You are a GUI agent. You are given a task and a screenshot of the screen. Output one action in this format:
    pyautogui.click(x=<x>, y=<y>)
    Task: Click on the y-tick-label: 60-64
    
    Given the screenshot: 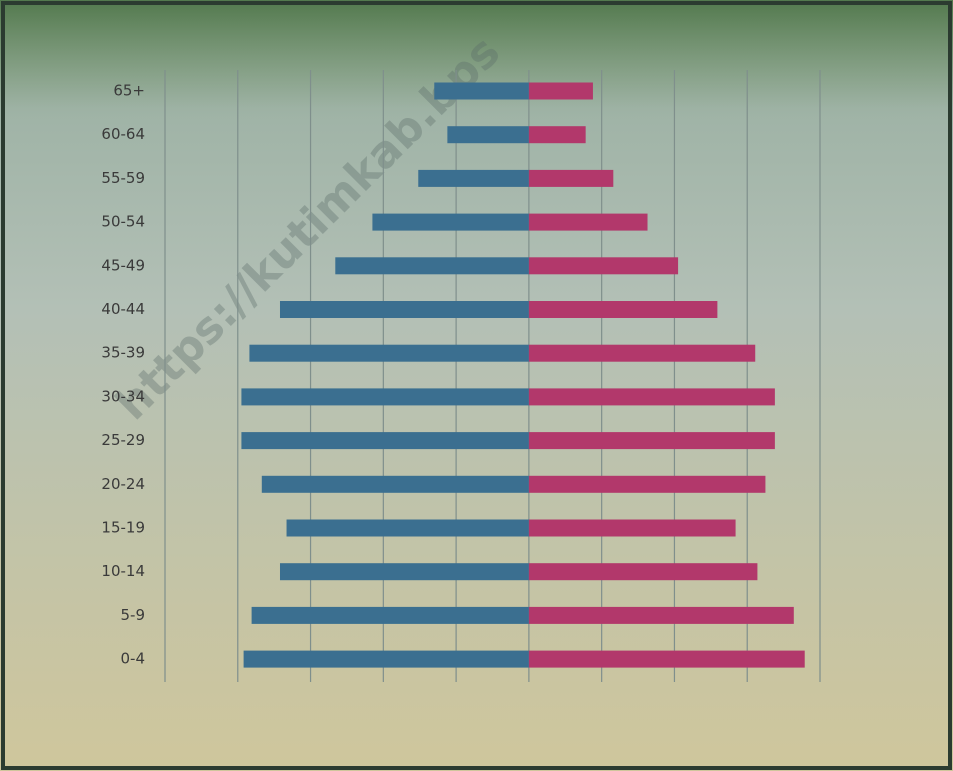 What is the action you would take?
    pyautogui.click(x=123, y=134)
    